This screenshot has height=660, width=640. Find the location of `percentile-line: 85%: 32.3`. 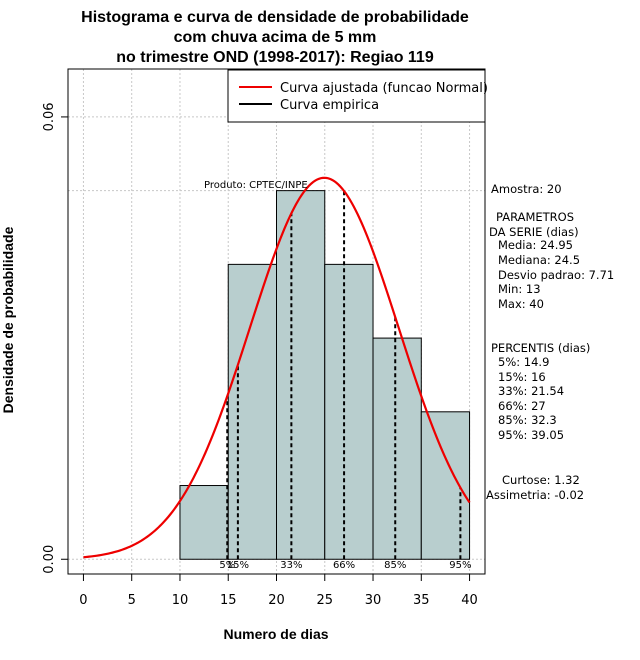

percentile-line: 85%: 32.3 is located at coordinates (527, 420).